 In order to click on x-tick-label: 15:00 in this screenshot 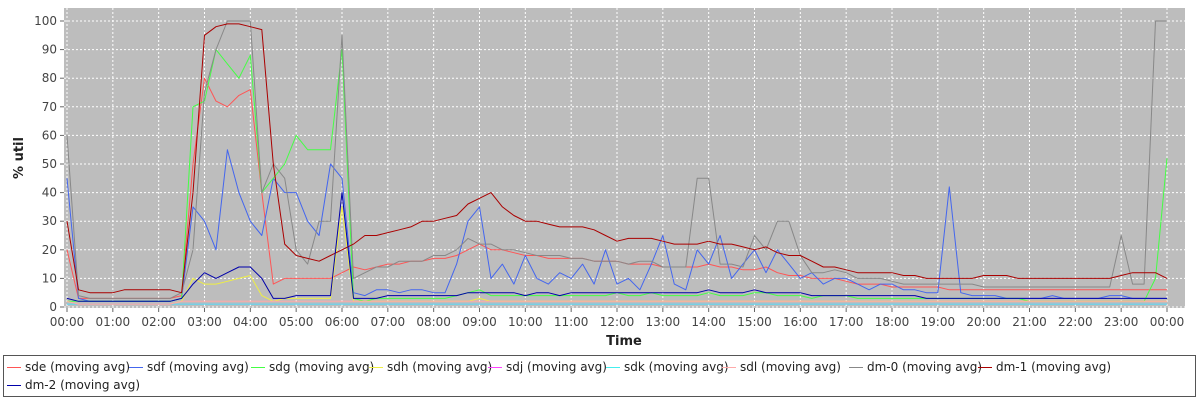, I will do `click(754, 322)`.